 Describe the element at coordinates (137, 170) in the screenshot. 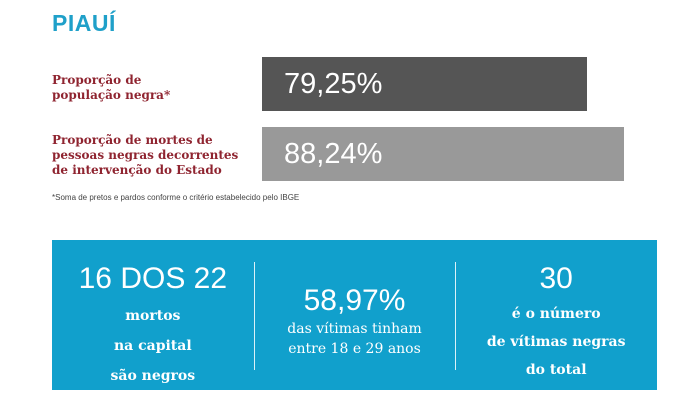

I see `bar-label-line: de intervenção do Estado` at that location.